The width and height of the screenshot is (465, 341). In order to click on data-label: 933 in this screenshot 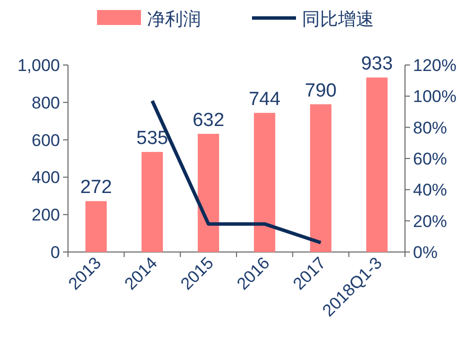, I will do `click(377, 64)`.